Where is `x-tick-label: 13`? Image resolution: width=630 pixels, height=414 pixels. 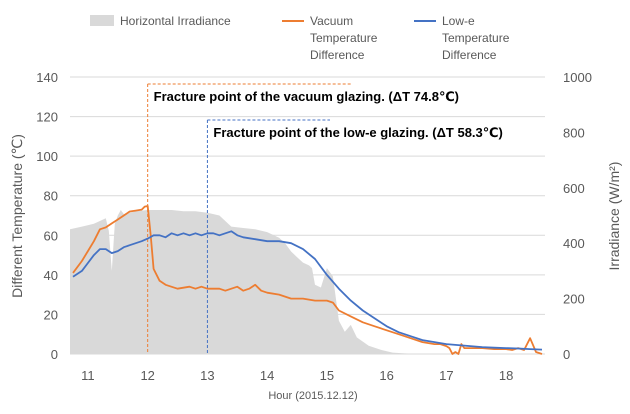 x-tick-label: 13 is located at coordinates (207, 375).